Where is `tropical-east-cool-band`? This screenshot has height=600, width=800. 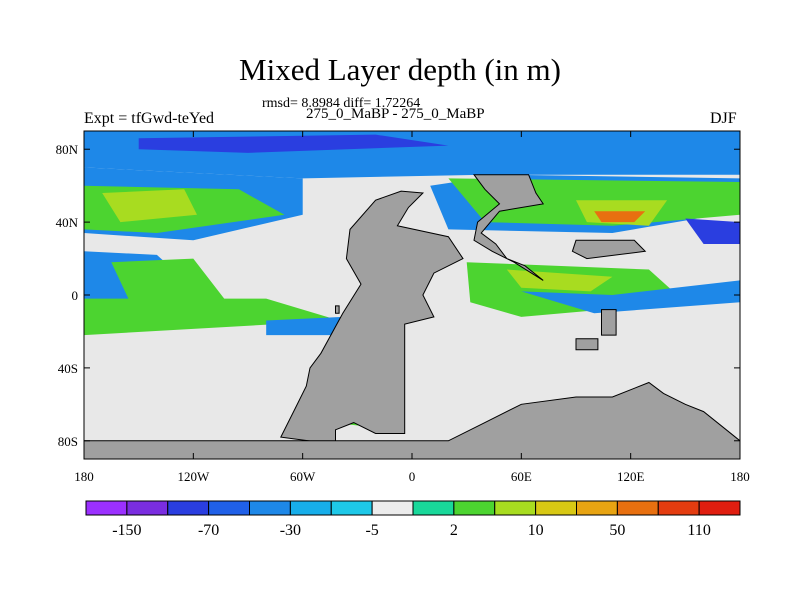
tropical-east-cool-band is located at coordinates (630, 297).